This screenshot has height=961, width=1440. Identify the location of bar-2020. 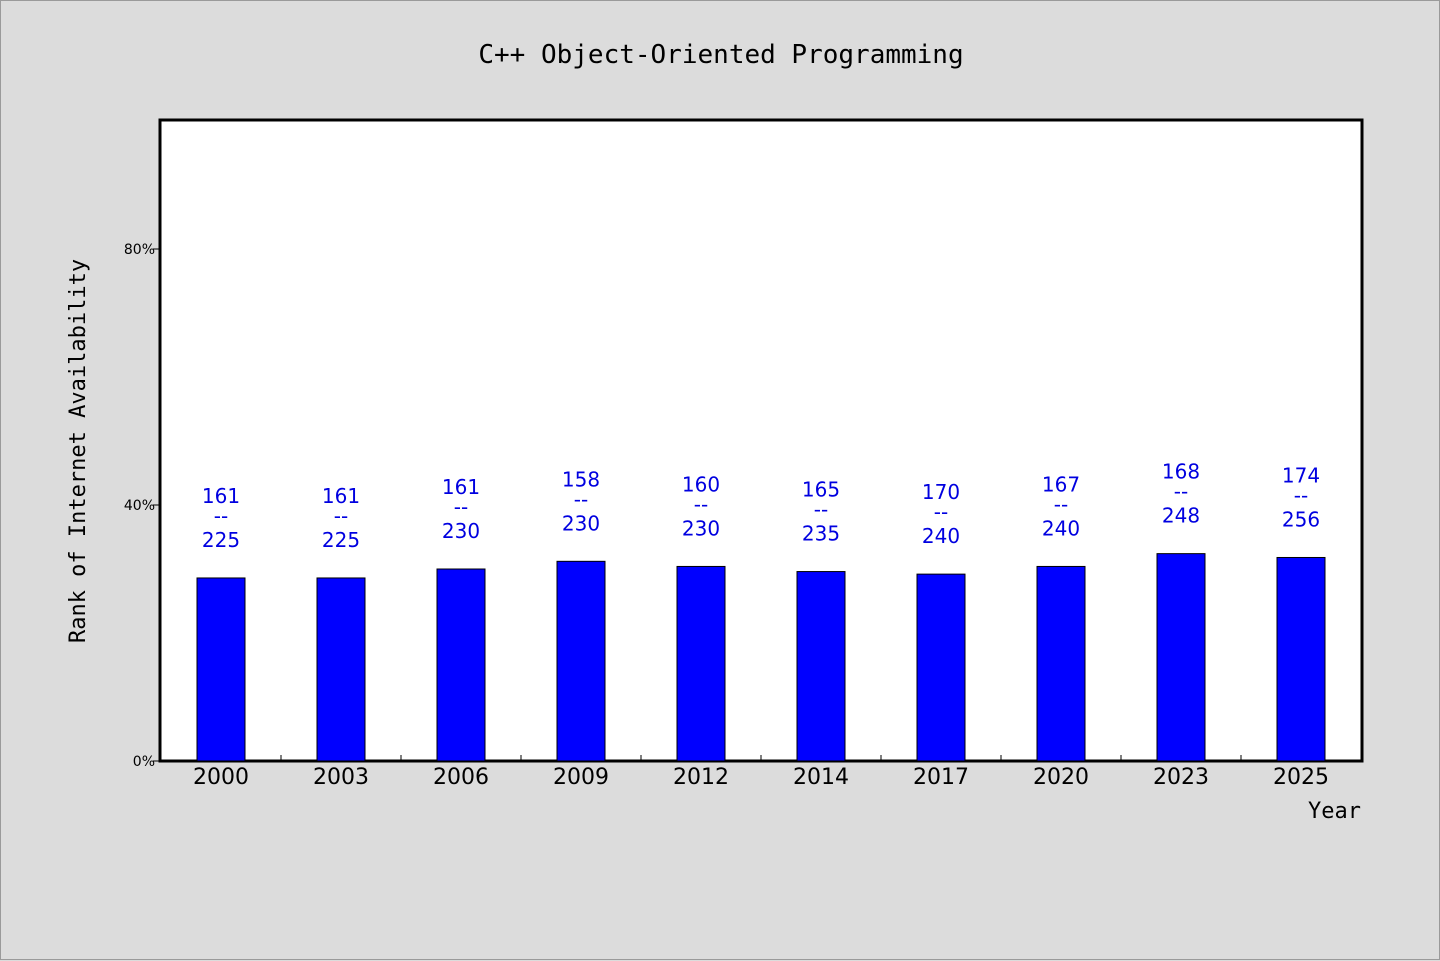
(1061, 663).